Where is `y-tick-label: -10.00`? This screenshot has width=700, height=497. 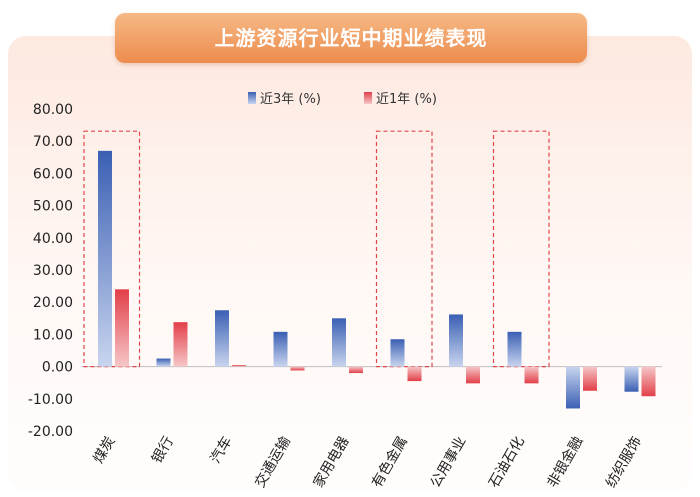 y-tick-label: -10.00 is located at coordinates (50, 400).